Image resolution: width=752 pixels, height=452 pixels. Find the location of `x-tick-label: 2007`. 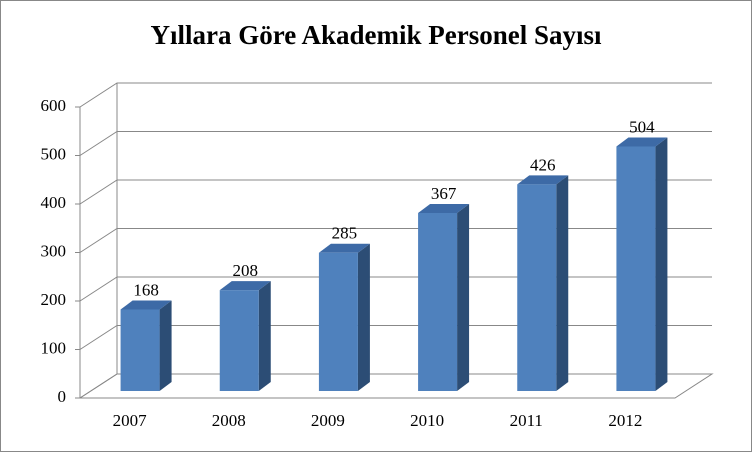

x-tick-label: 2007 is located at coordinates (130, 420).